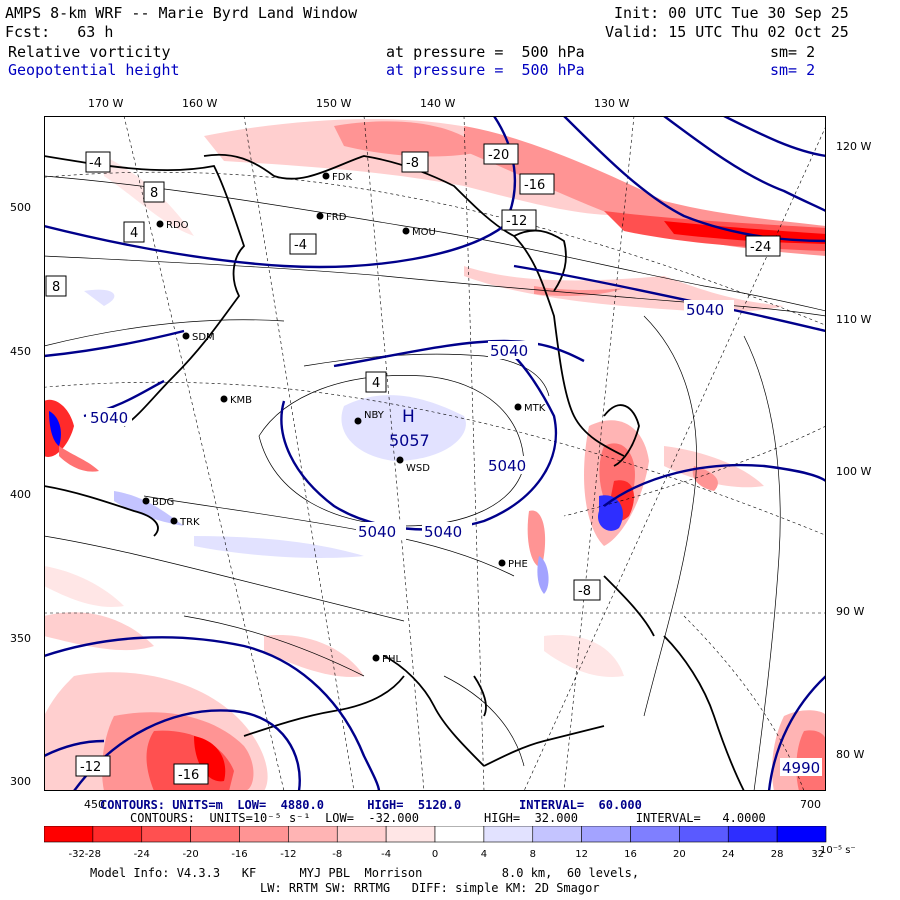 This screenshot has width=900, height=900. Describe the element at coordinates (200, 103) in the screenshot. I see `top-lon-label: 160 W` at that location.